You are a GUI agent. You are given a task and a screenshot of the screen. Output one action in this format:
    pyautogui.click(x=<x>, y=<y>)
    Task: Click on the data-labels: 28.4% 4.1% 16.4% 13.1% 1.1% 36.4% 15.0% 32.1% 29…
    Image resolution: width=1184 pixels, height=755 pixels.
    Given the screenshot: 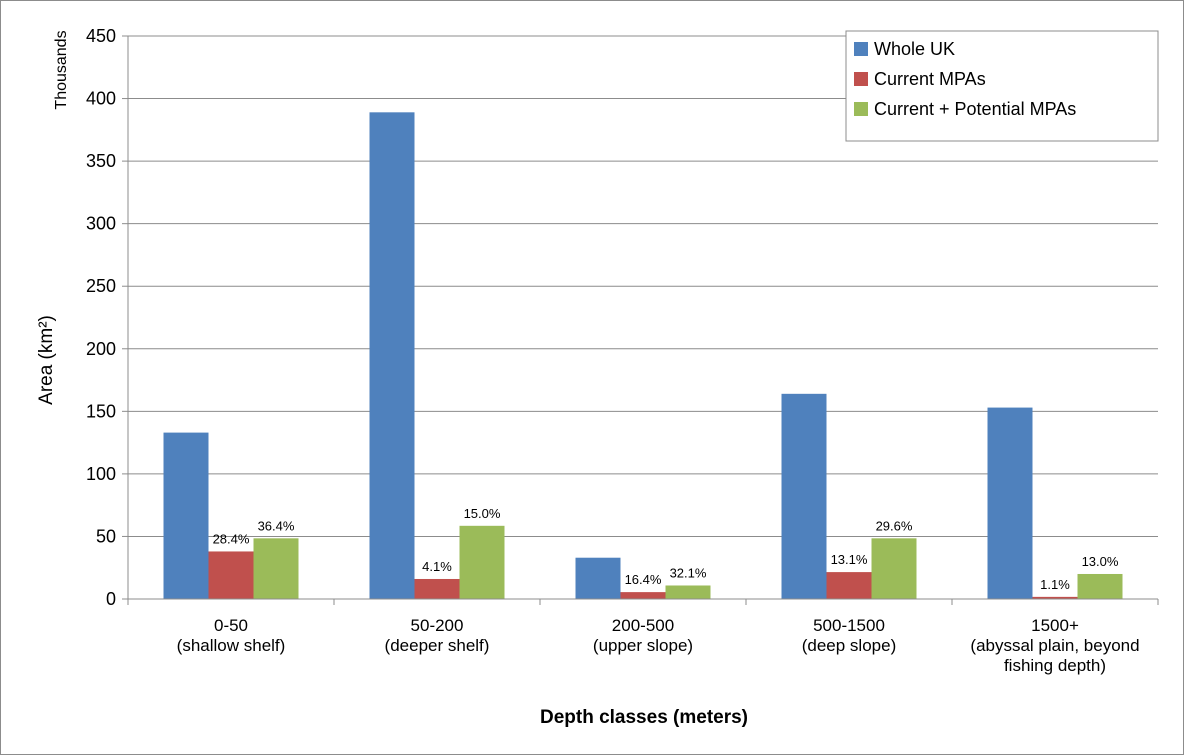 What is the action you would take?
    pyautogui.click(x=666, y=549)
    